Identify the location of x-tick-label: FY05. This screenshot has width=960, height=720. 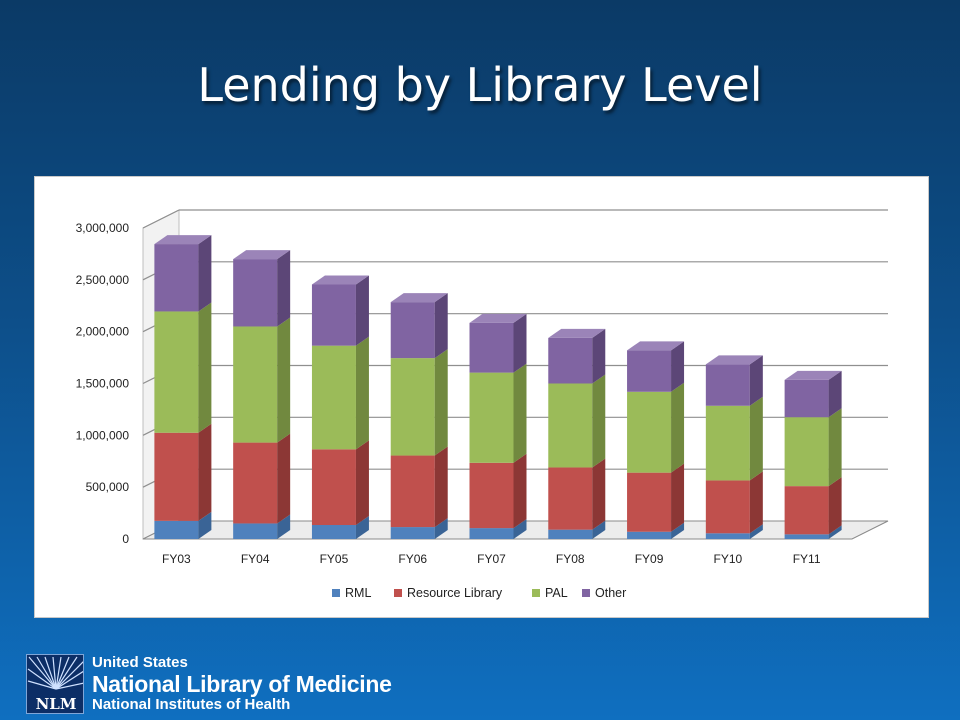
(334, 559).